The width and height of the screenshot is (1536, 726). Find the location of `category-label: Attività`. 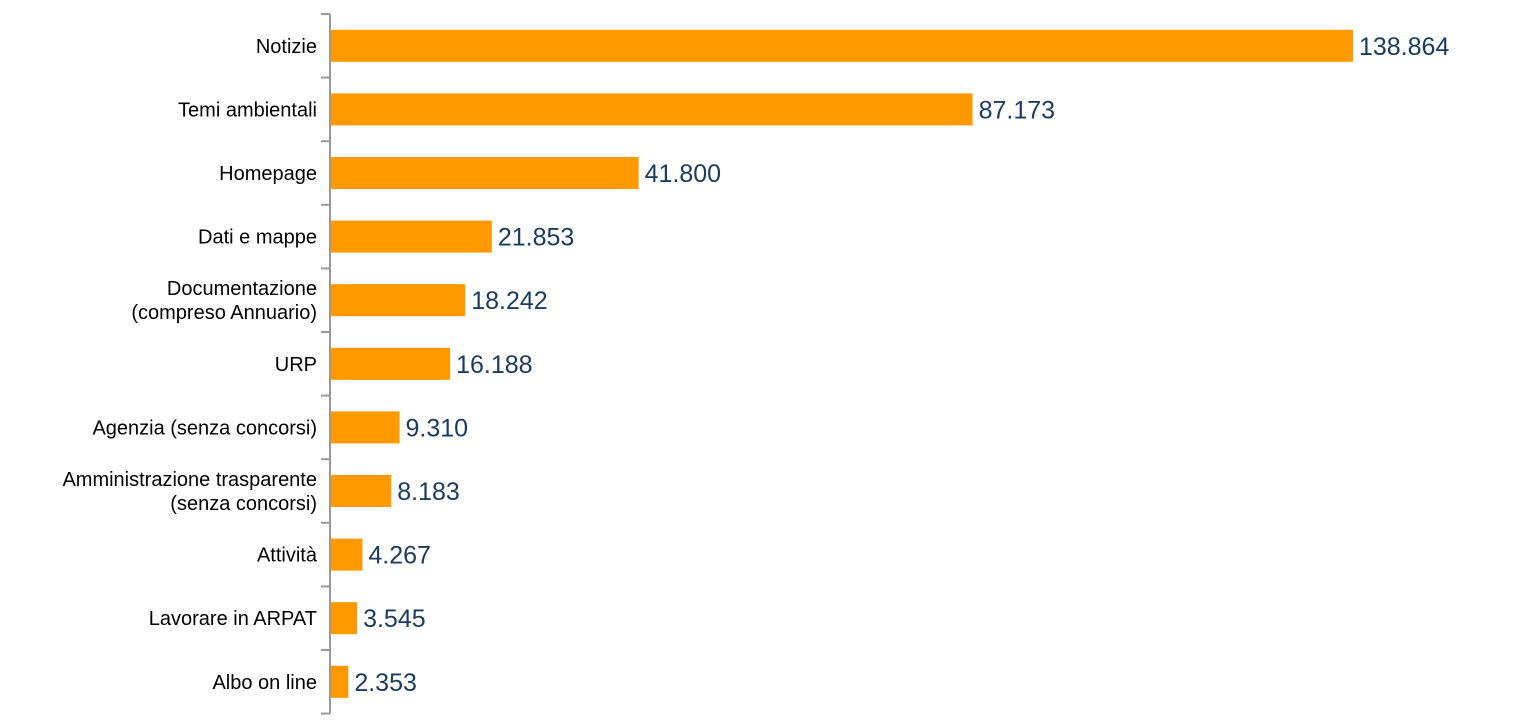

category-label: Attività is located at coordinates (287, 556).